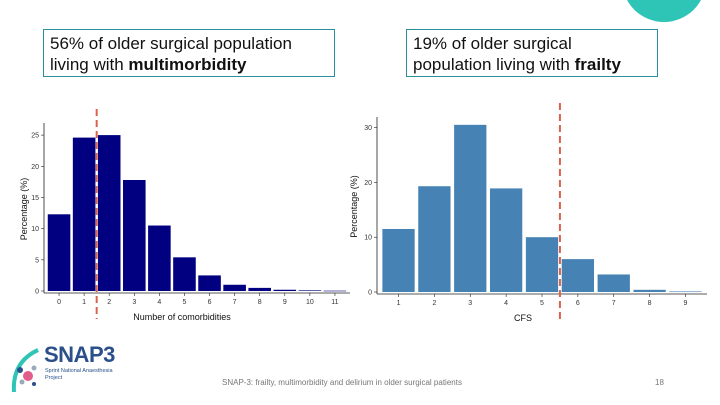 The width and height of the screenshot is (720, 405). I want to click on right-x-tick-label: 8, so click(650, 303).